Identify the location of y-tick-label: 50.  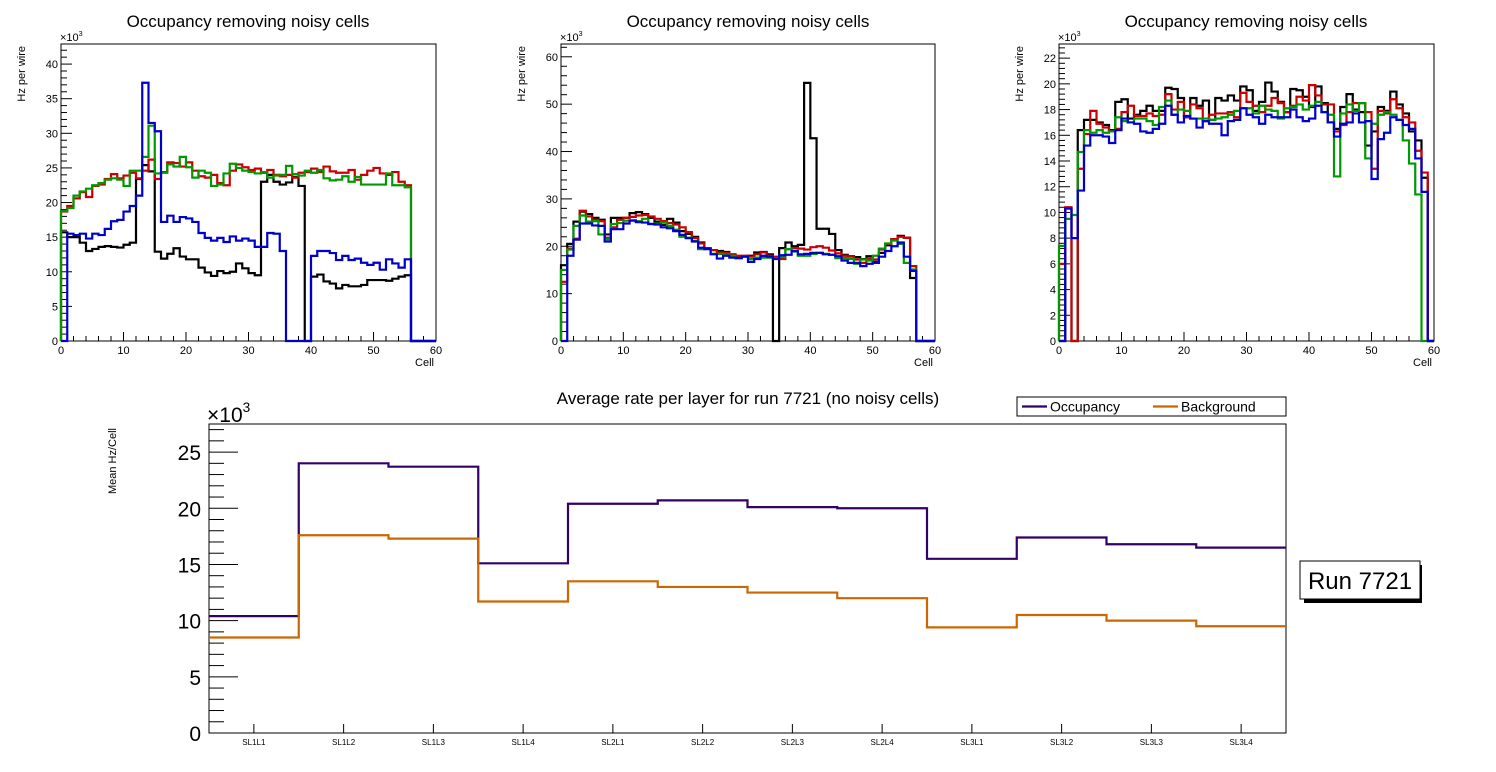
(552, 105).